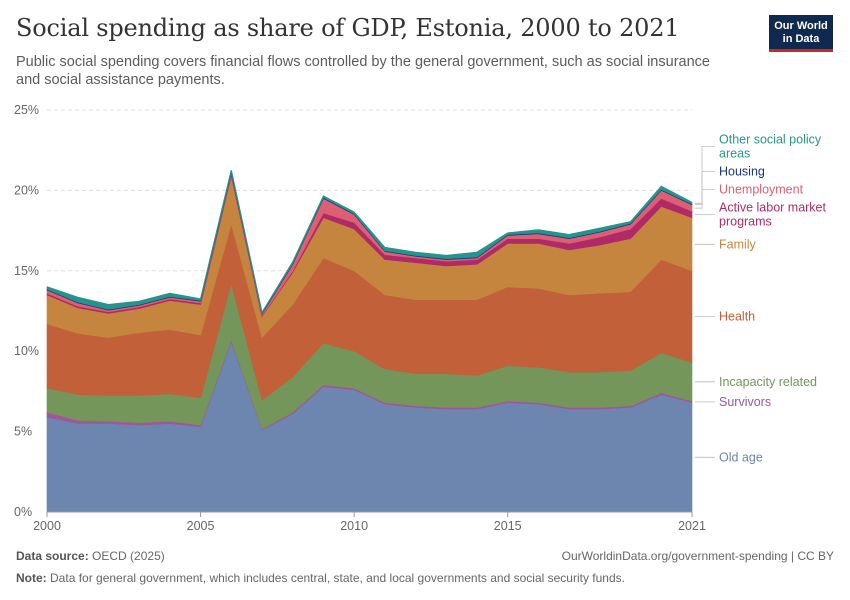 The height and width of the screenshot is (600, 850). Describe the element at coordinates (23, 512) in the screenshot. I see `y-tick-label: 0%` at that location.